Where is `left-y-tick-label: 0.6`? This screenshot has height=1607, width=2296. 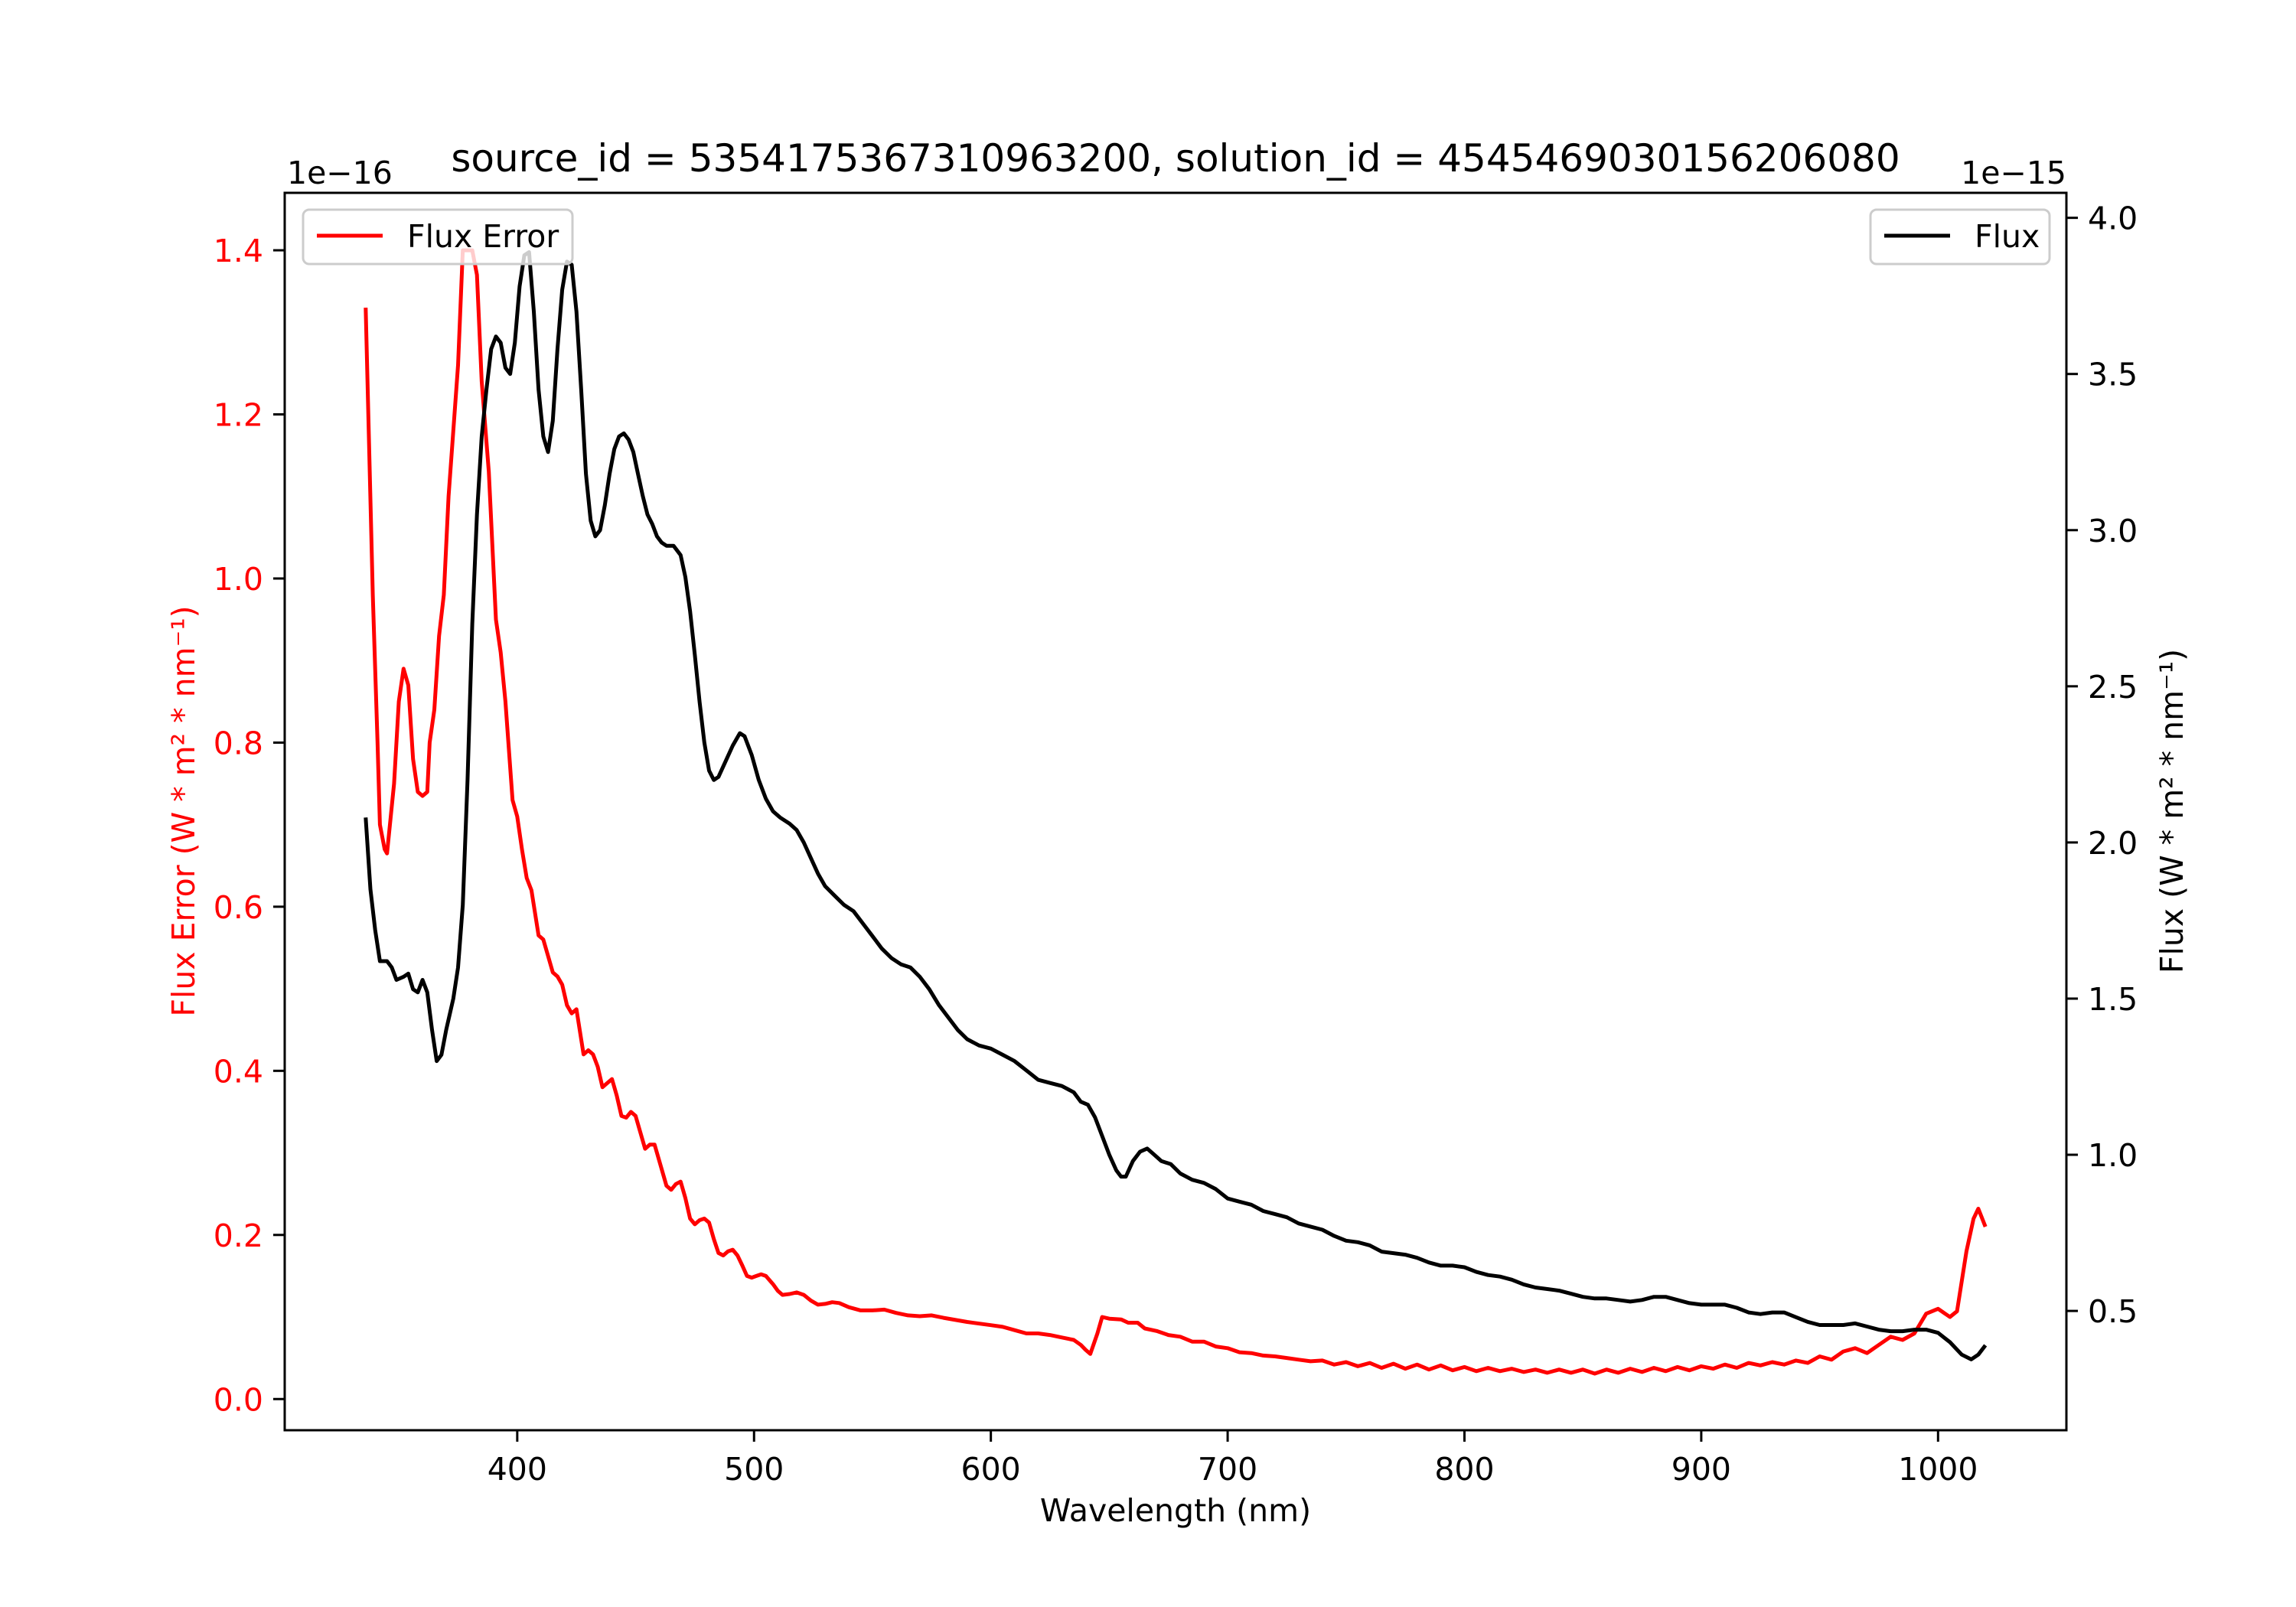
left-y-tick-label: 0.6 is located at coordinates (238, 908).